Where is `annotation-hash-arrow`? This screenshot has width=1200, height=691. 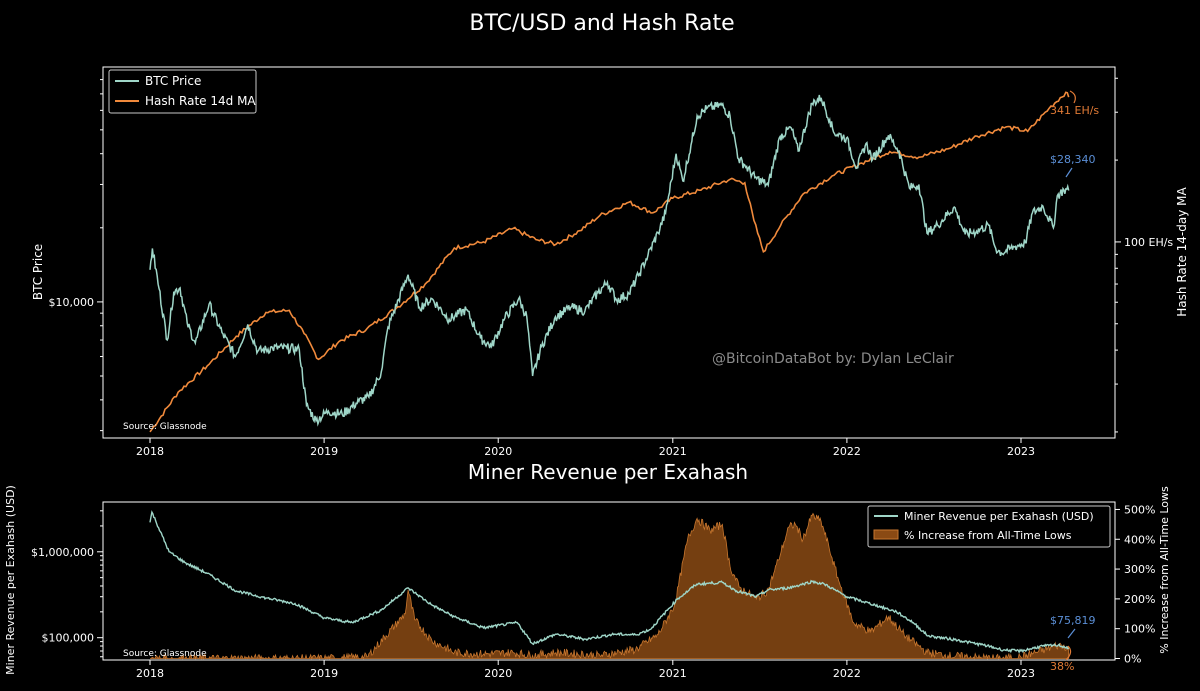
annotation-hash-arrow is located at coordinates (1072, 97).